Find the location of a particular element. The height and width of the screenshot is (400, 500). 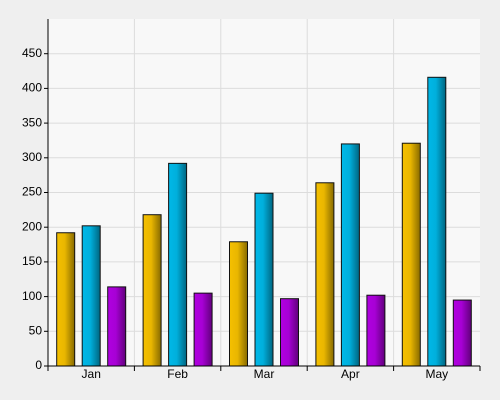

y-tick-label: 250 is located at coordinates (32, 192).